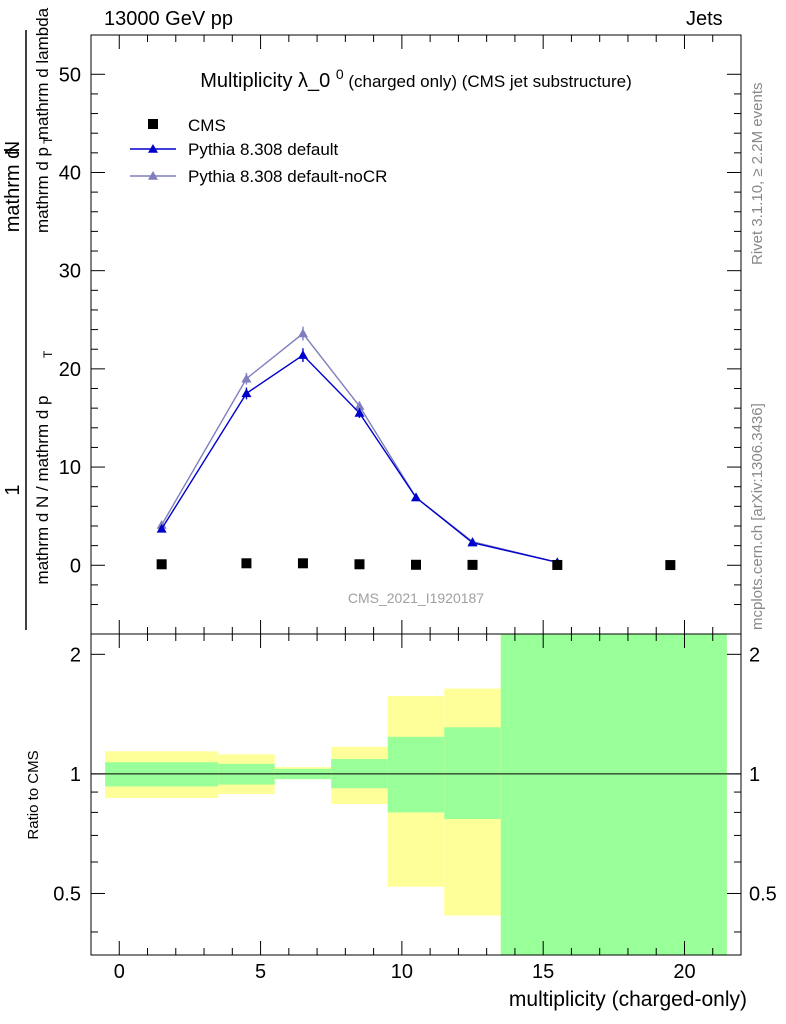 Image resolution: width=786 pixels, height=1024 pixels. I want to click on series-default-line, so click(359, 458).